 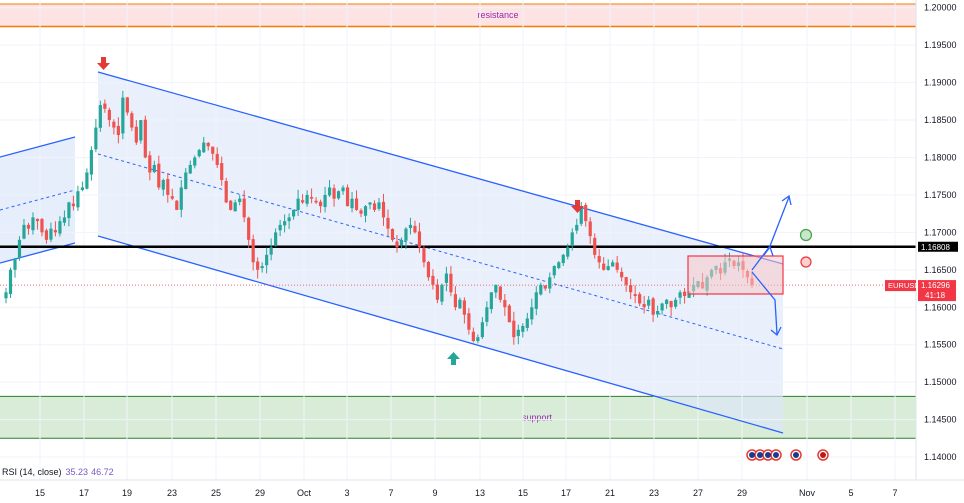 What do you see at coordinates (102, 472) in the screenshot?
I see `rsi-value-2: 46.72` at bounding box center [102, 472].